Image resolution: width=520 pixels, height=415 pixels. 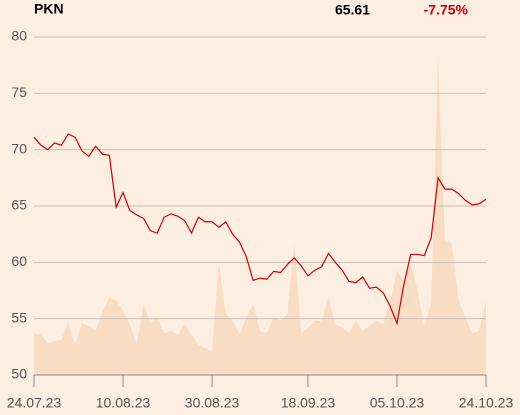 I want to click on x-tick-label: 05.10.23, so click(x=397, y=403).